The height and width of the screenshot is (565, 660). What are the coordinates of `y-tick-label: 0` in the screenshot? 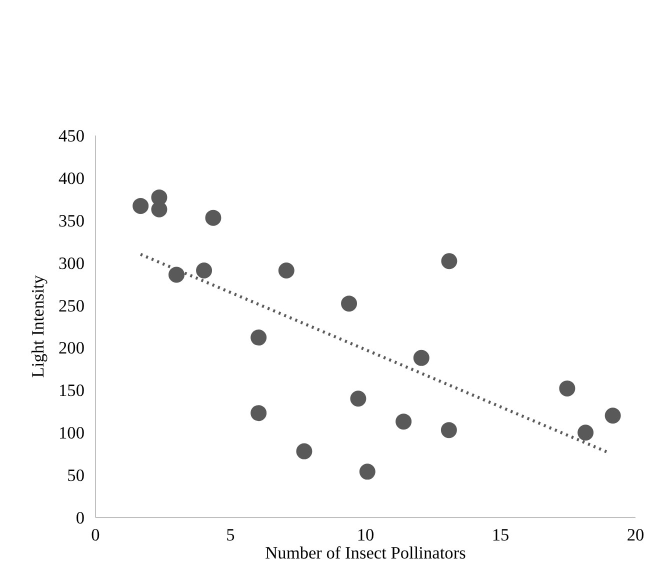 It's located at (80, 518).